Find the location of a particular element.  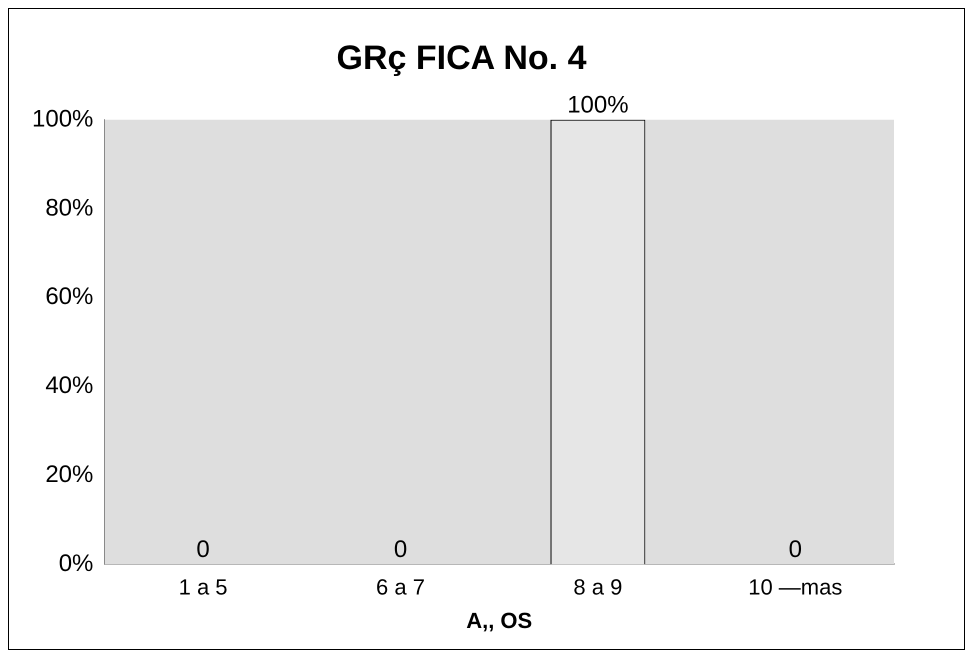

y-tick-label: 20% is located at coordinates (69, 474).